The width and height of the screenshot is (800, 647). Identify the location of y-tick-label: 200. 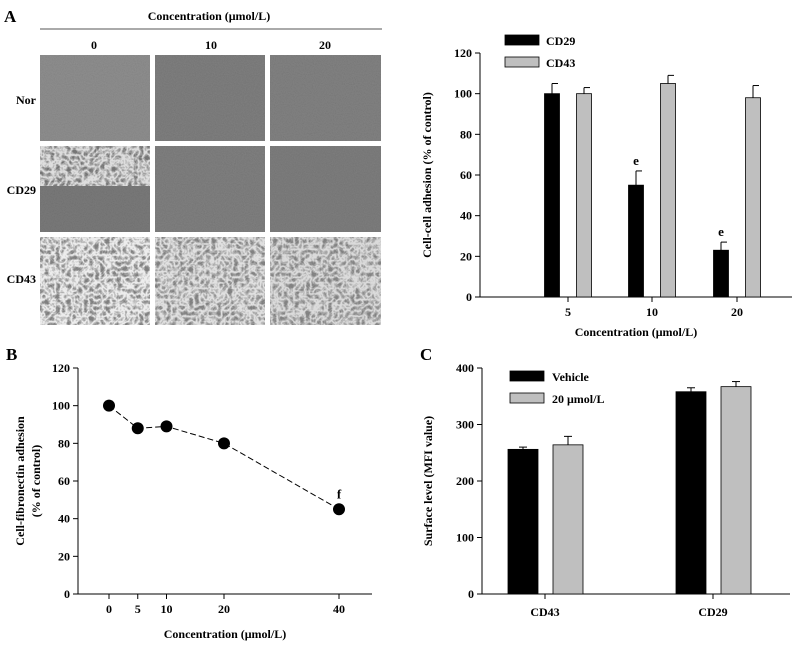
(465, 481).